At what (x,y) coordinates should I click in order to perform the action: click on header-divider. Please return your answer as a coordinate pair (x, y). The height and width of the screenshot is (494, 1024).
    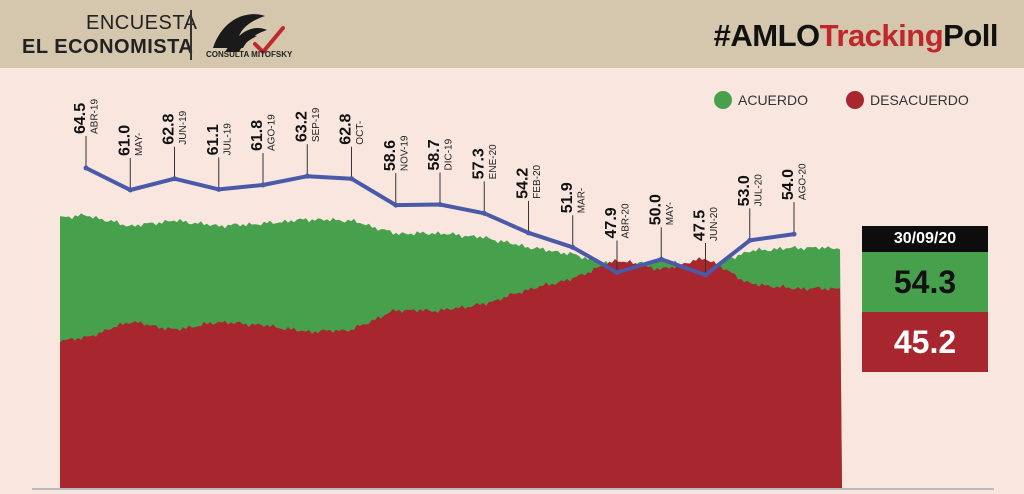
    Looking at the image, I should click on (191, 35).